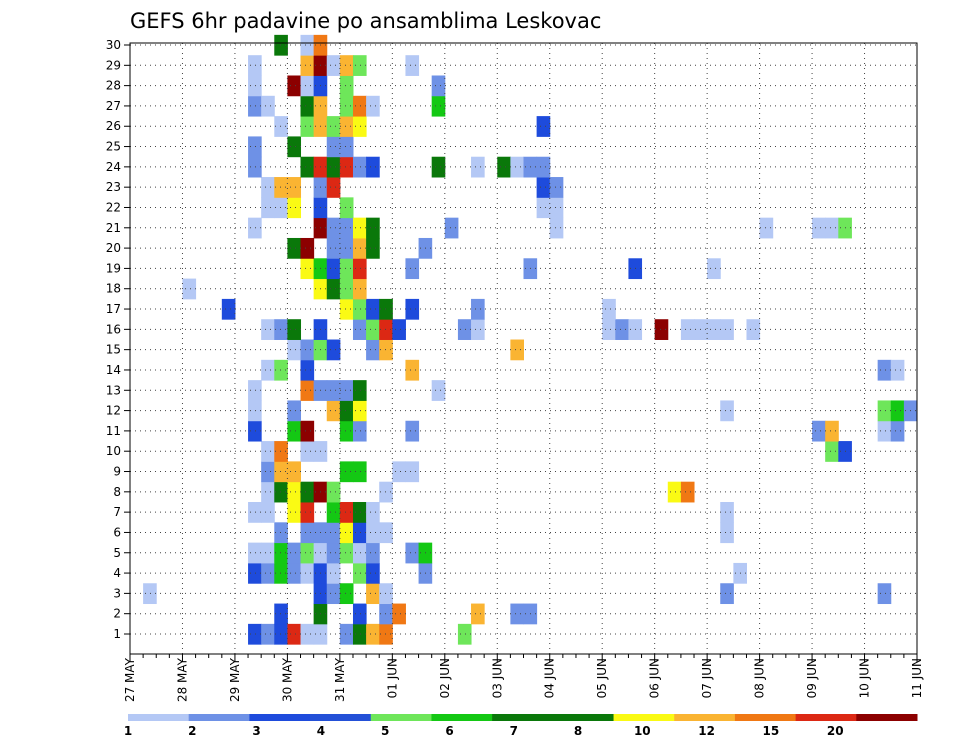 This screenshot has height=742, width=960. What do you see at coordinates (113, 86) in the screenshot?
I see `y-tick-label: 28` at bounding box center [113, 86].